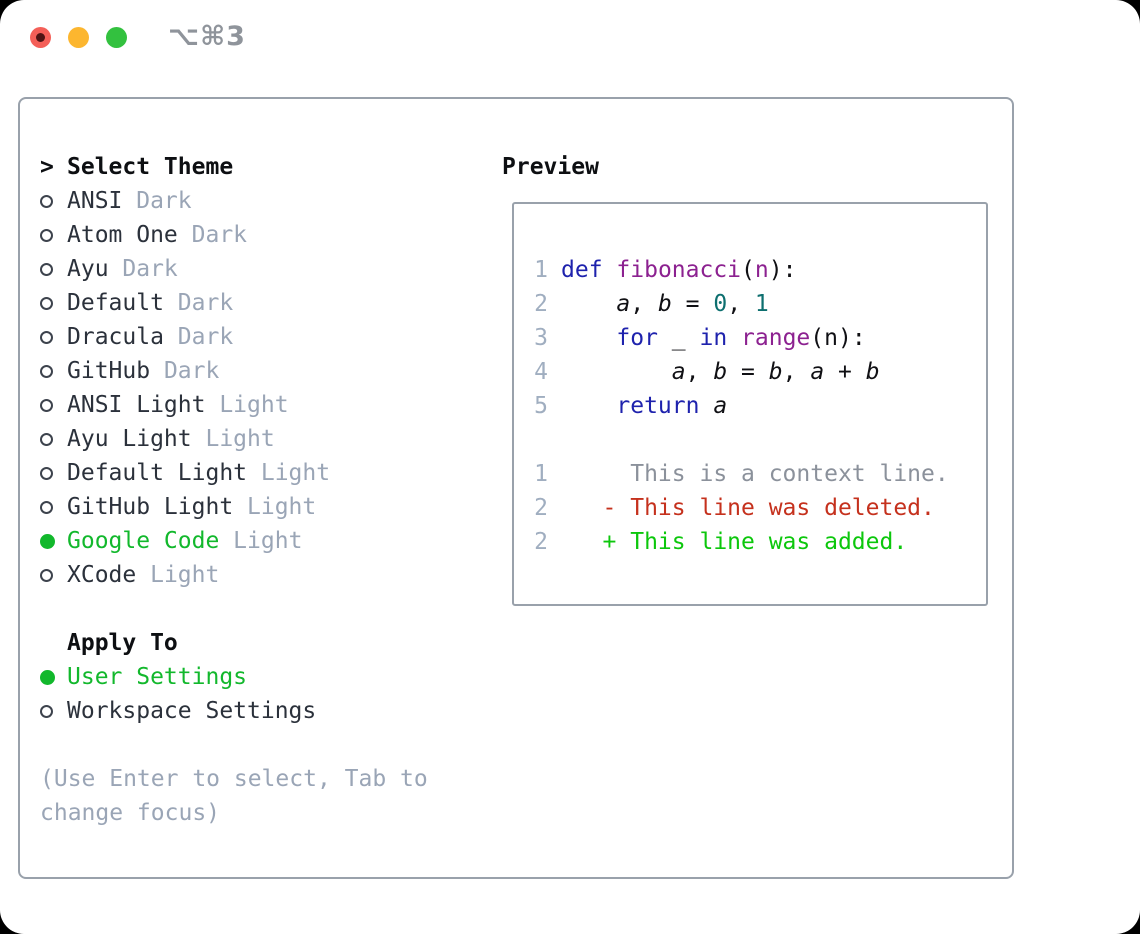 This screenshot has width=1140, height=934. I want to click on apply-option-label: Workspace Settings, so click(192, 711).